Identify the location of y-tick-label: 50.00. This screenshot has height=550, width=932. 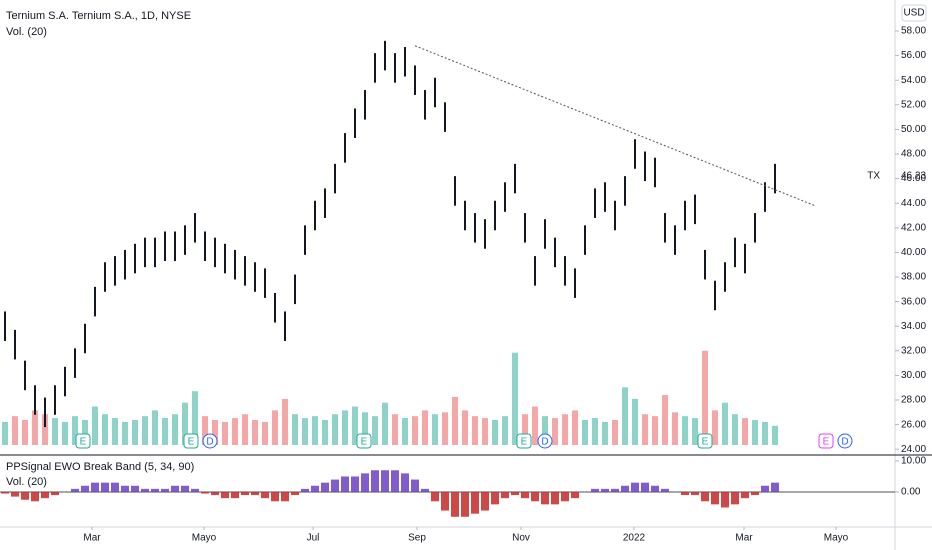
(913, 129).